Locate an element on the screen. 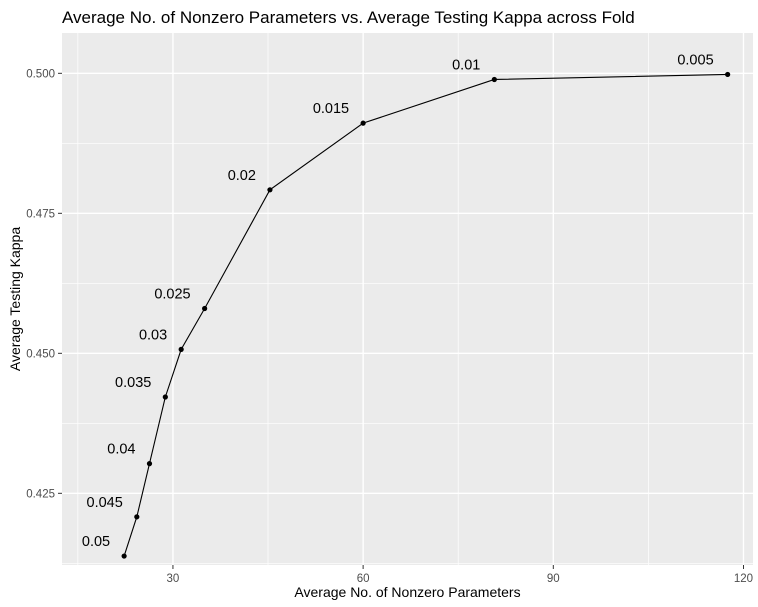 The width and height of the screenshot is (758, 607). y-tick-label: 0.425 is located at coordinates (40, 494).